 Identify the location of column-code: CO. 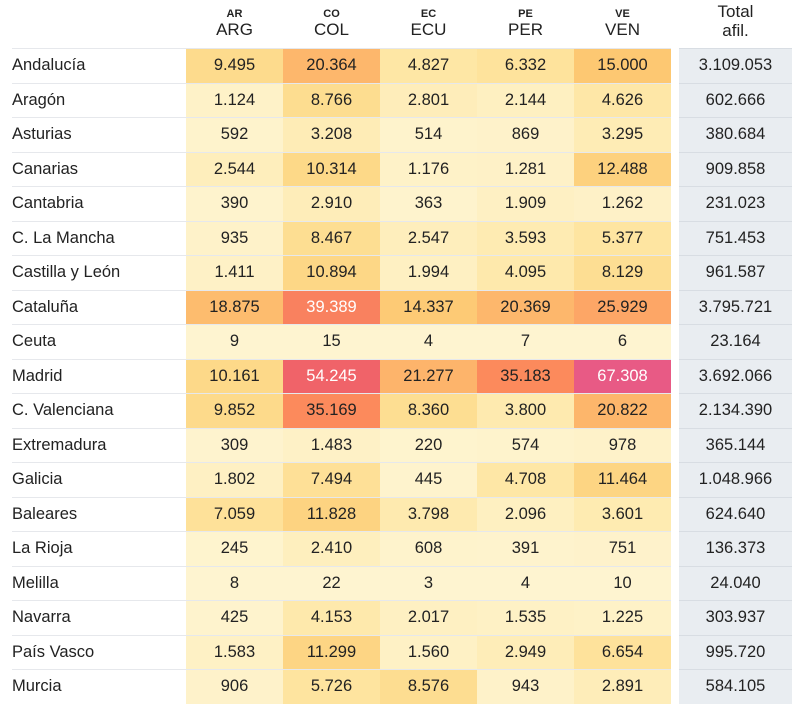
(331, 14).